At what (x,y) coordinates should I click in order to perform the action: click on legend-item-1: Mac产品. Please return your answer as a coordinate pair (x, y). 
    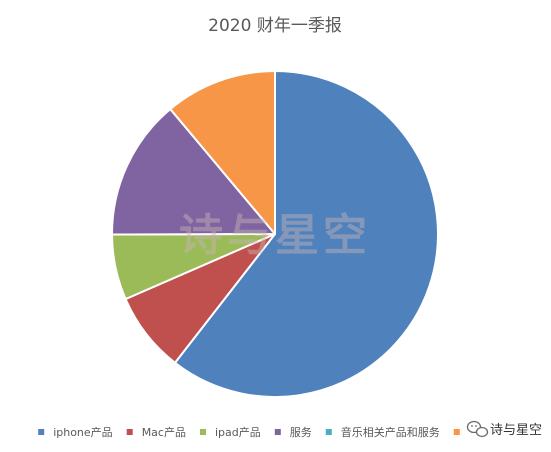
    Looking at the image, I should click on (156, 432).